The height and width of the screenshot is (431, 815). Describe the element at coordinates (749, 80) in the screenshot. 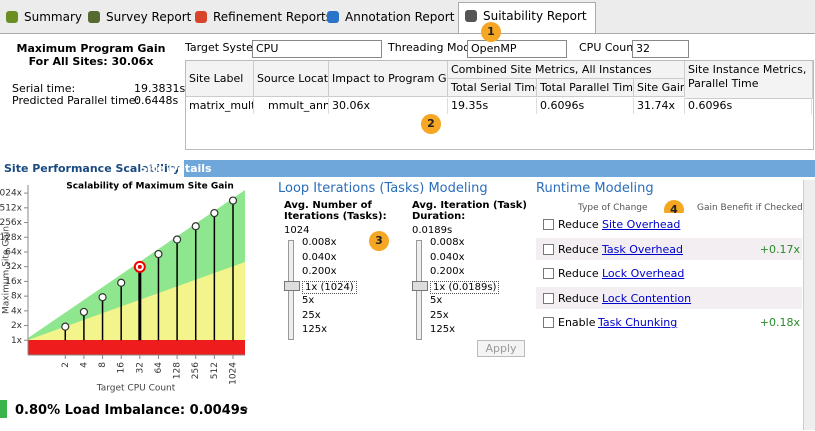

I see `column-header: Site Instance Metrics, Parallel Time` at that location.